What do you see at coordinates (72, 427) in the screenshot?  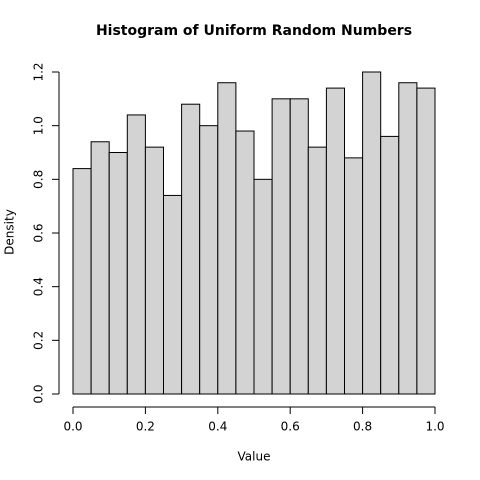 I see `x-tick-label: 0.0` at bounding box center [72, 427].